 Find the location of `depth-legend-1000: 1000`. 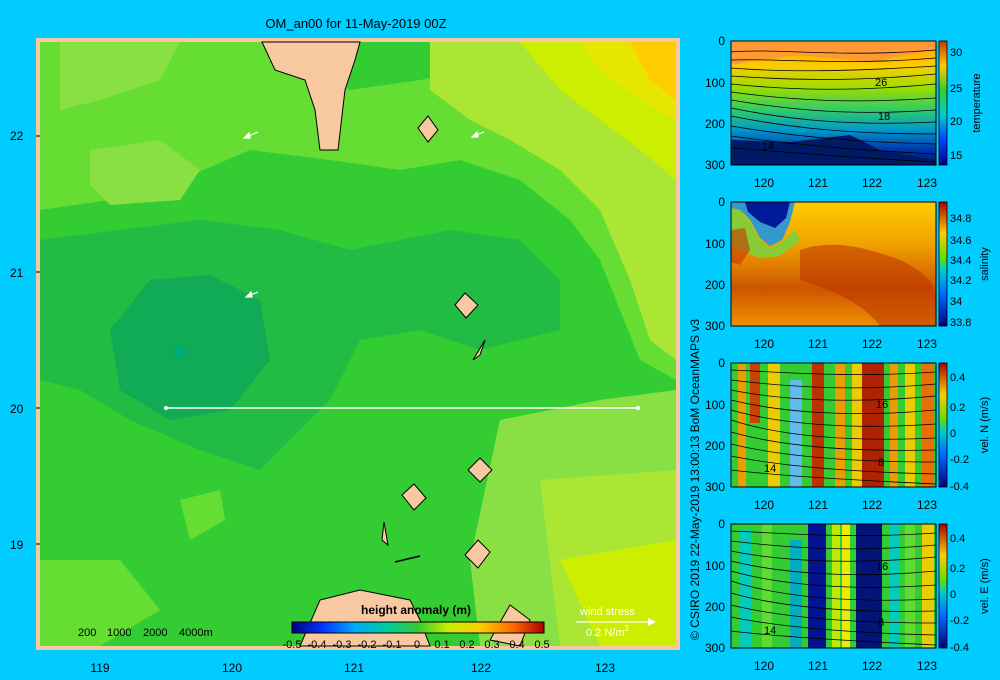

depth-legend-1000: 1000 is located at coordinates (119, 633).